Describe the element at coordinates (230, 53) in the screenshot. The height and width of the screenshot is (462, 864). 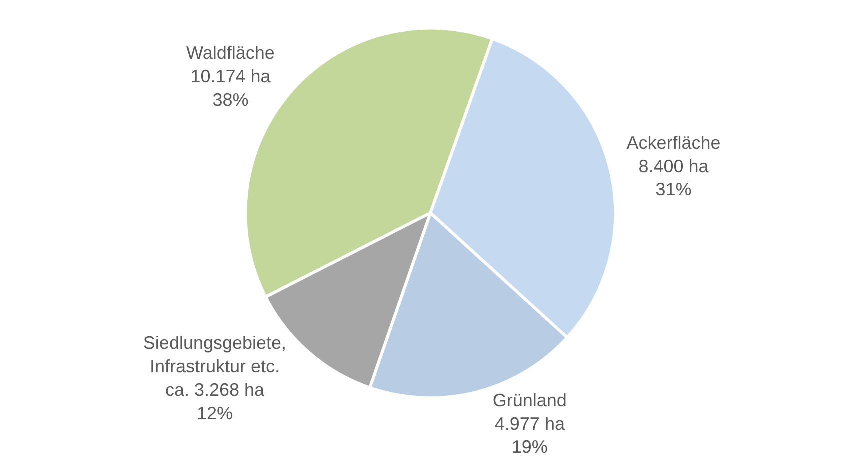
I see `slice-label: Waldfläche` at that location.